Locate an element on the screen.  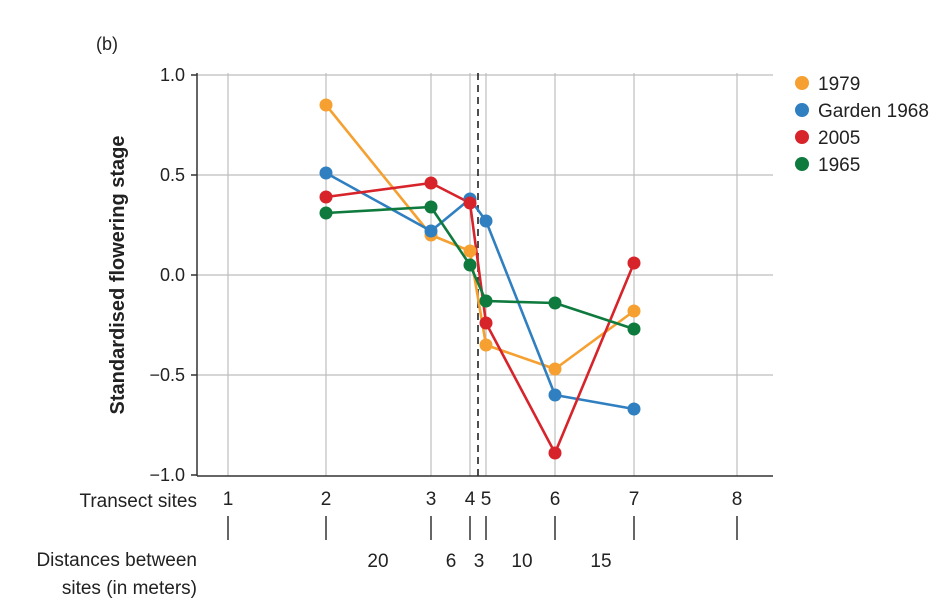
site-label: 1 is located at coordinates (228, 499).